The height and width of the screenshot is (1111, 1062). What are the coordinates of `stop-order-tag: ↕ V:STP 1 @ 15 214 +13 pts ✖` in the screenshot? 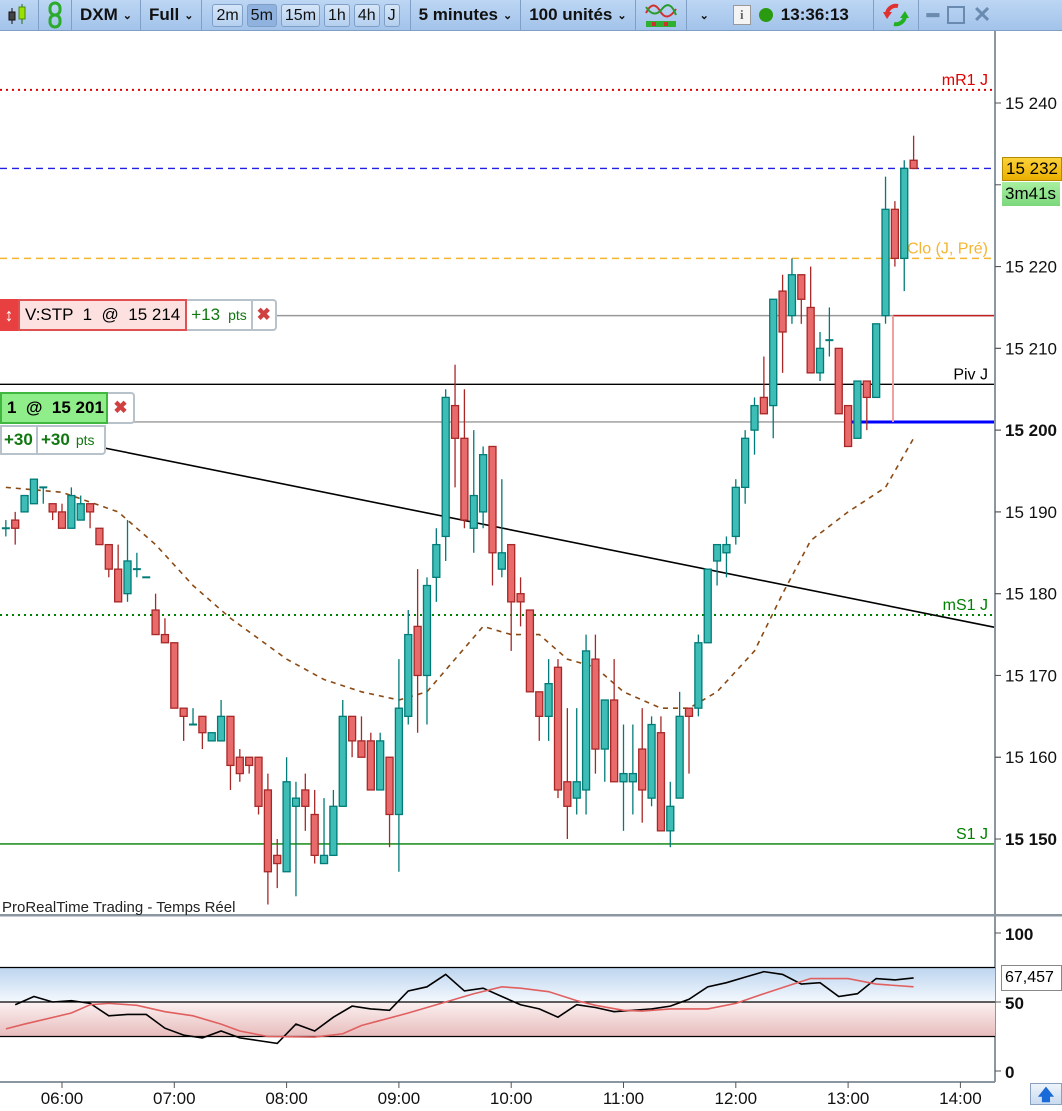 It's located at (138, 315).